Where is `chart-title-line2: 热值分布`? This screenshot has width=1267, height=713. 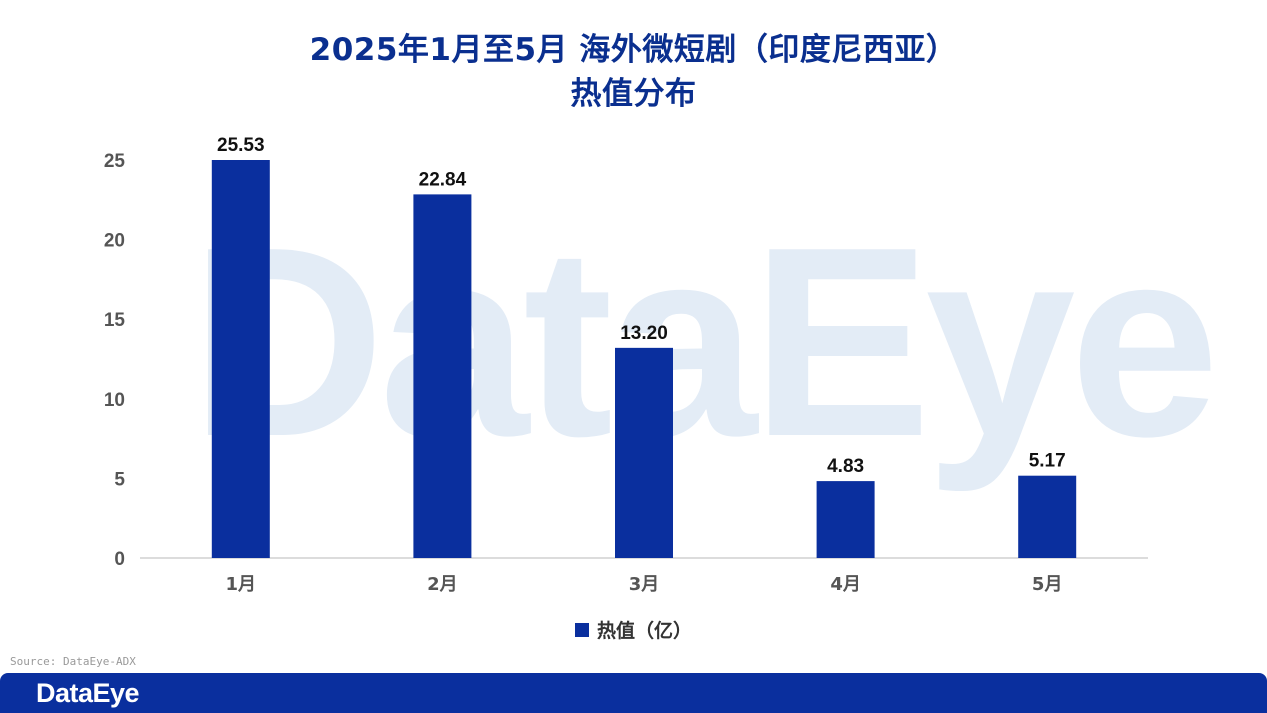 chart-title-line2: 热值分布 is located at coordinates (633, 94).